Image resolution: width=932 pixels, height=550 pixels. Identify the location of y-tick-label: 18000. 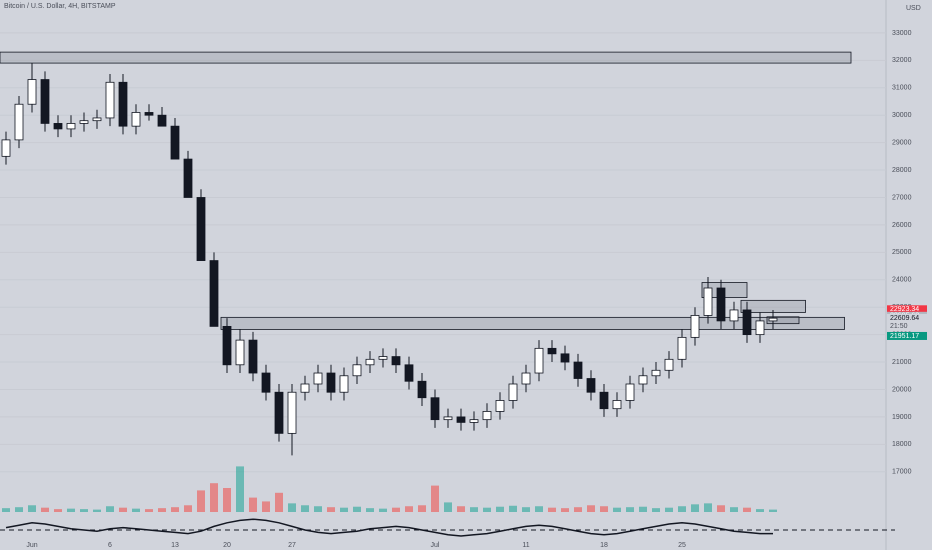
(902, 444).